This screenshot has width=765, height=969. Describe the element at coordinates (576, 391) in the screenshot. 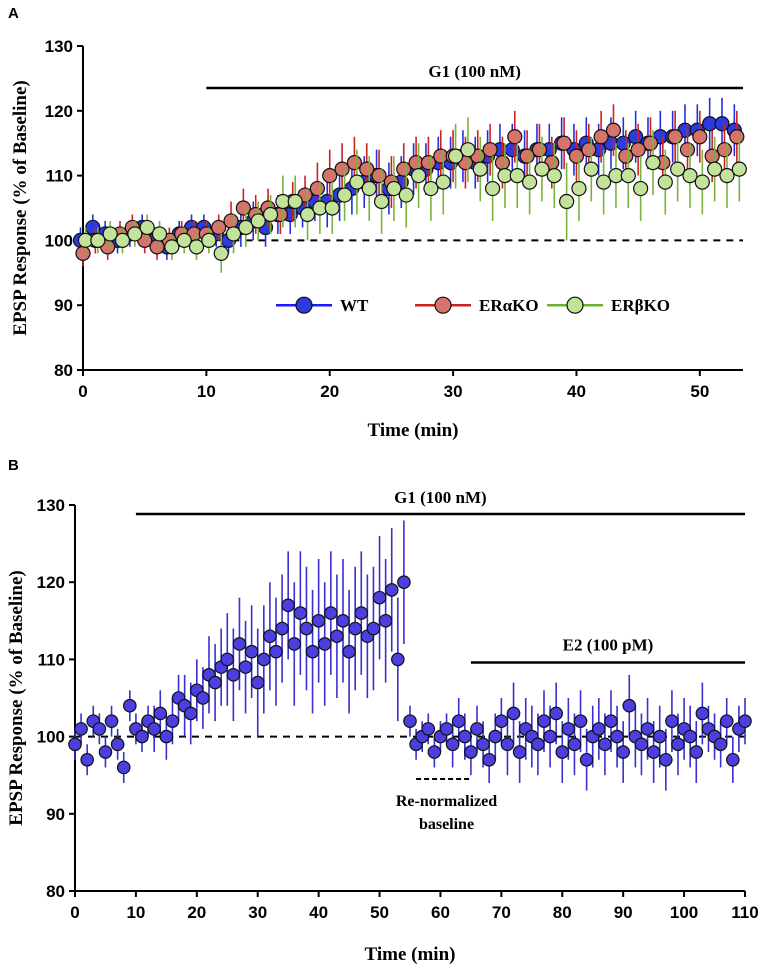

I see `x-tick-label: 40` at that location.